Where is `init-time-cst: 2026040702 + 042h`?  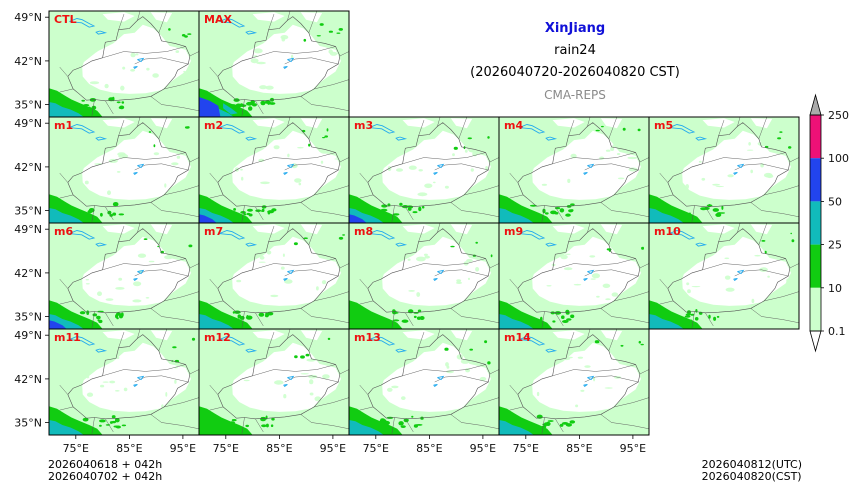
init-time-cst: 2026040702 + 042h is located at coordinates (105, 476).